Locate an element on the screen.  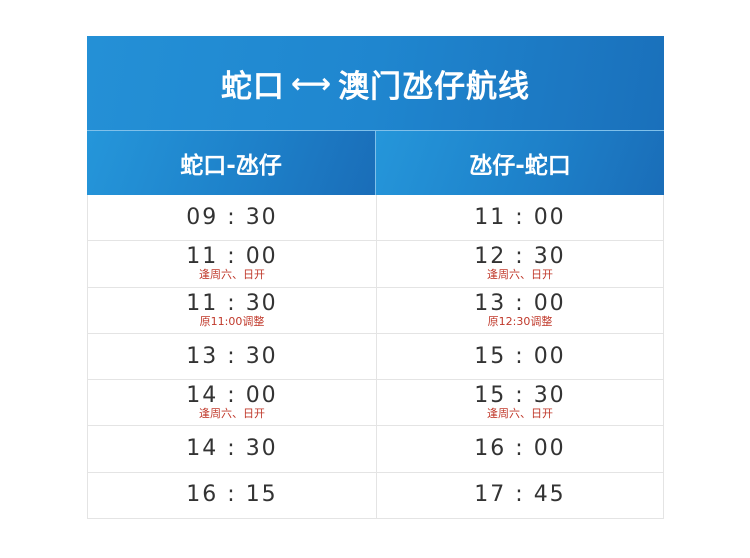
column-header-outbound: 蛇口-氹仔 is located at coordinates (231, 163).